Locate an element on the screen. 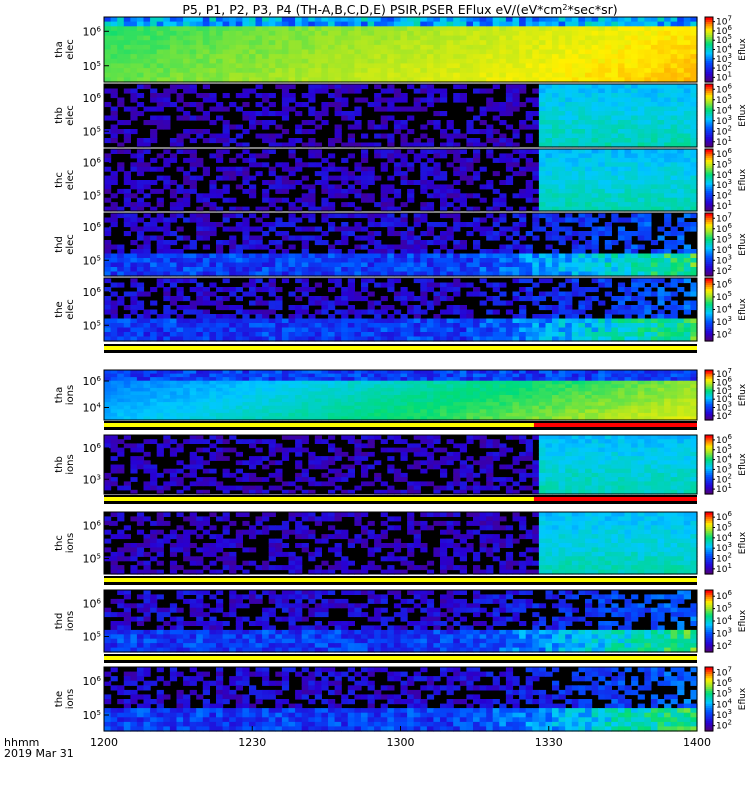  y-tick-label: 104 is located at coordinates (92, 408).